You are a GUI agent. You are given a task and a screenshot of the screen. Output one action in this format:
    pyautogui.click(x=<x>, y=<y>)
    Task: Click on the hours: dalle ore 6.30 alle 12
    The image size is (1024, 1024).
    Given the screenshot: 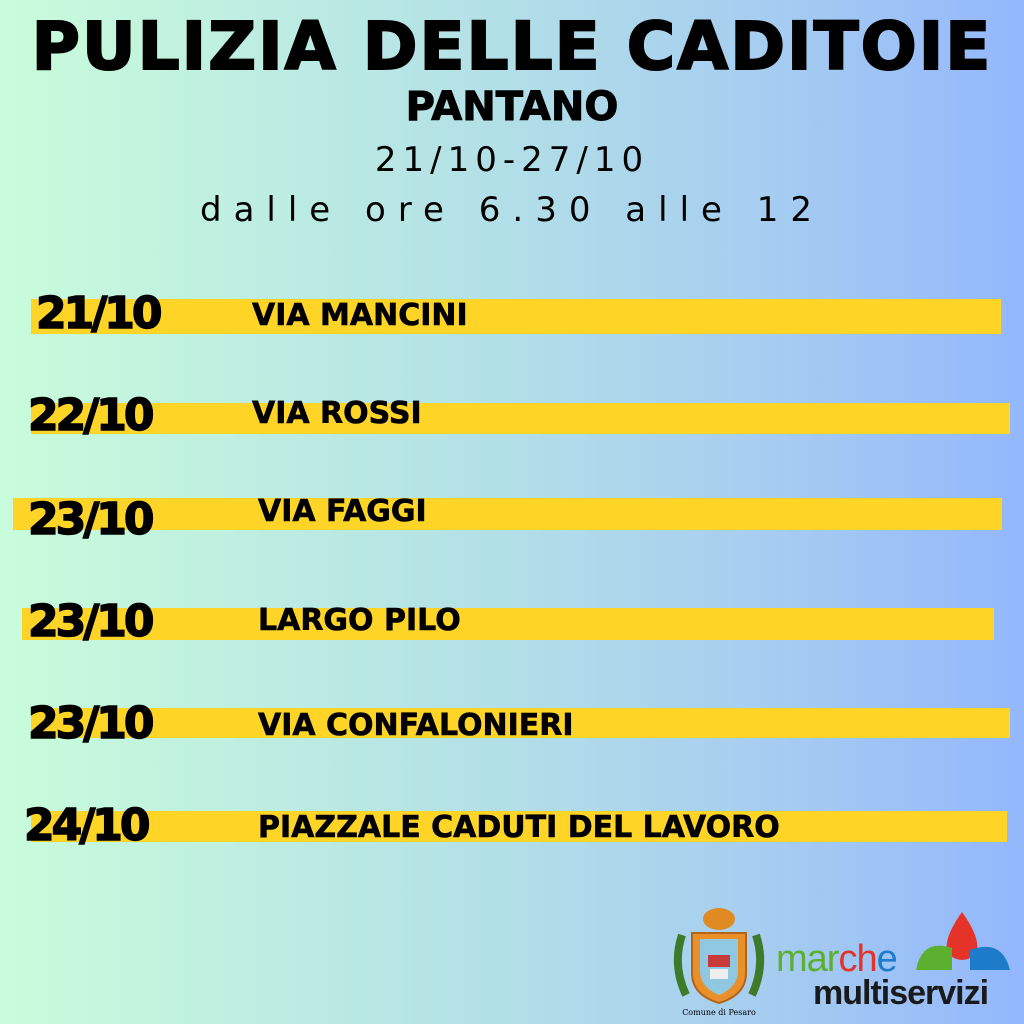 What is the action you would take?
    pyautogui.click(x=512, y=210)
    